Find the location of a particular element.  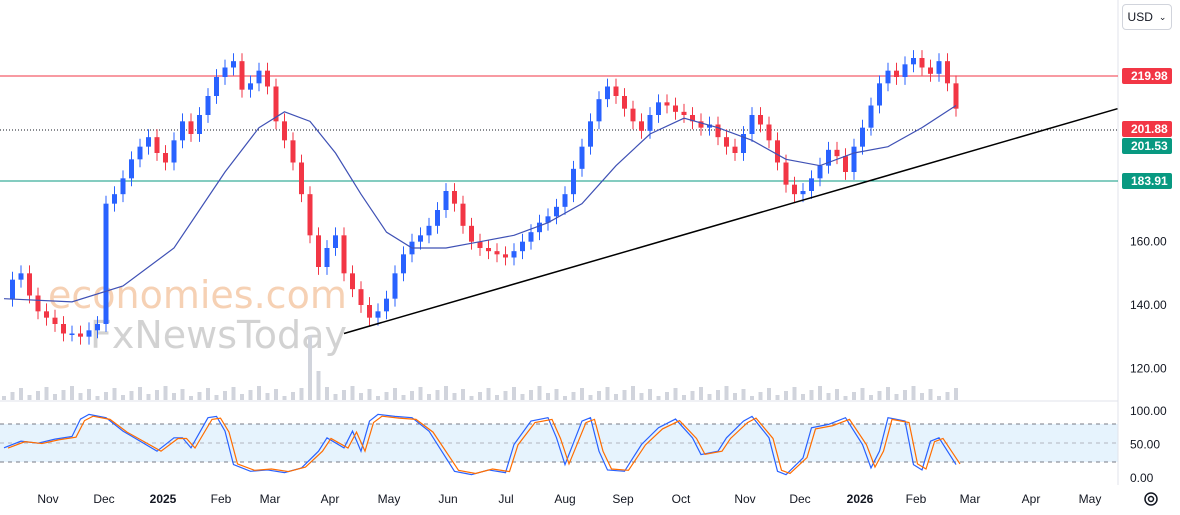

stochastic-d-line is located at coordinates (484, 445).